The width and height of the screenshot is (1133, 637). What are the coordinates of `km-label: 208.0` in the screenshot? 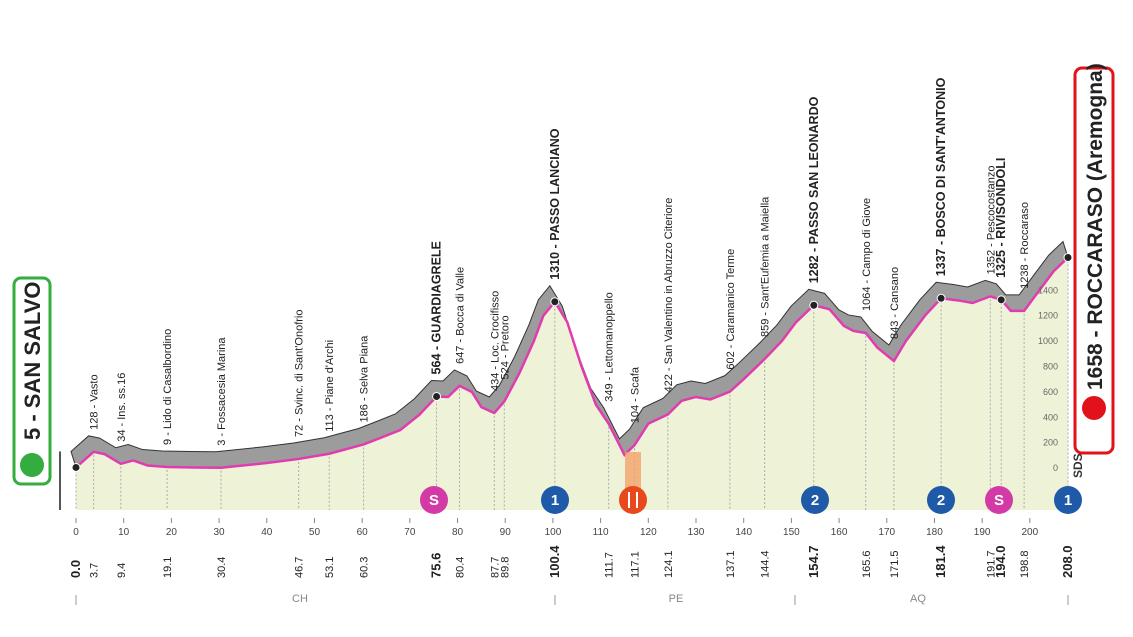 It's located at (1067, 561).